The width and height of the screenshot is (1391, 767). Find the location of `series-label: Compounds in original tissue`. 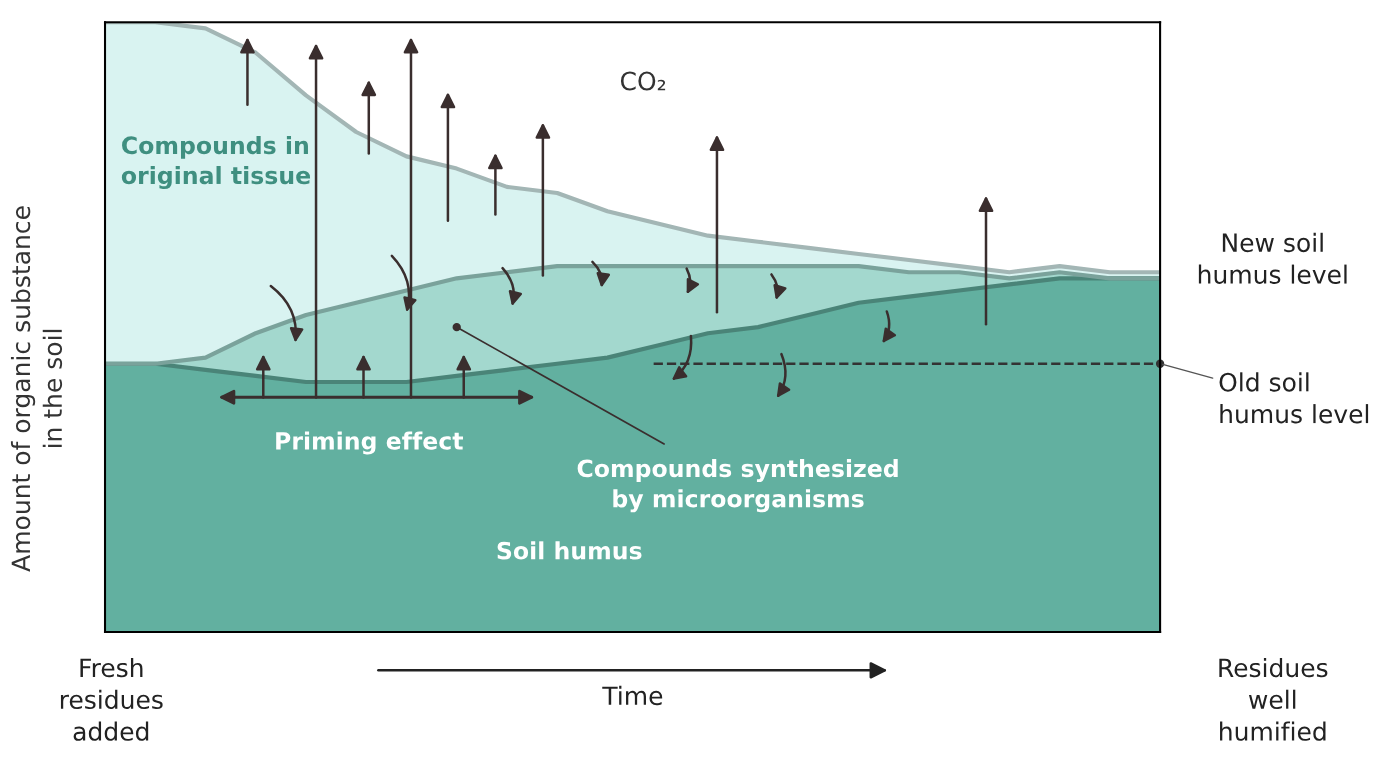

series-label: Compounds in original tissue is located at coordinates (216, 162).